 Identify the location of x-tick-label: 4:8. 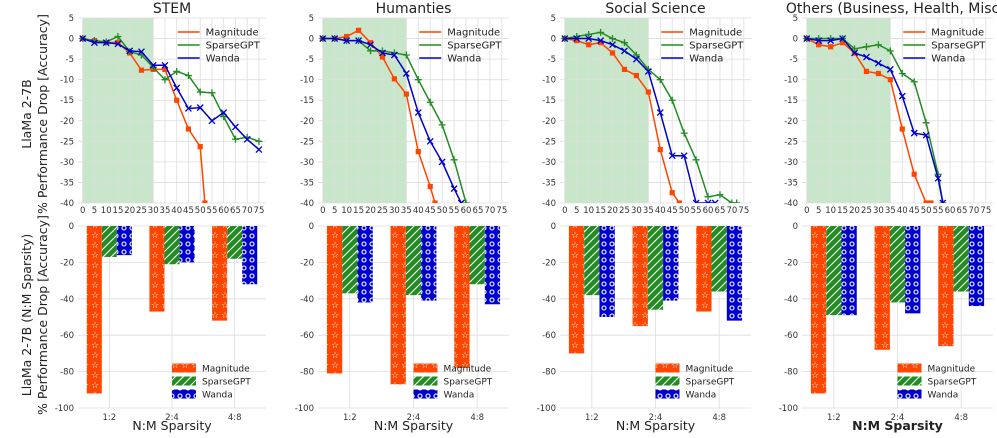
(477, 418).